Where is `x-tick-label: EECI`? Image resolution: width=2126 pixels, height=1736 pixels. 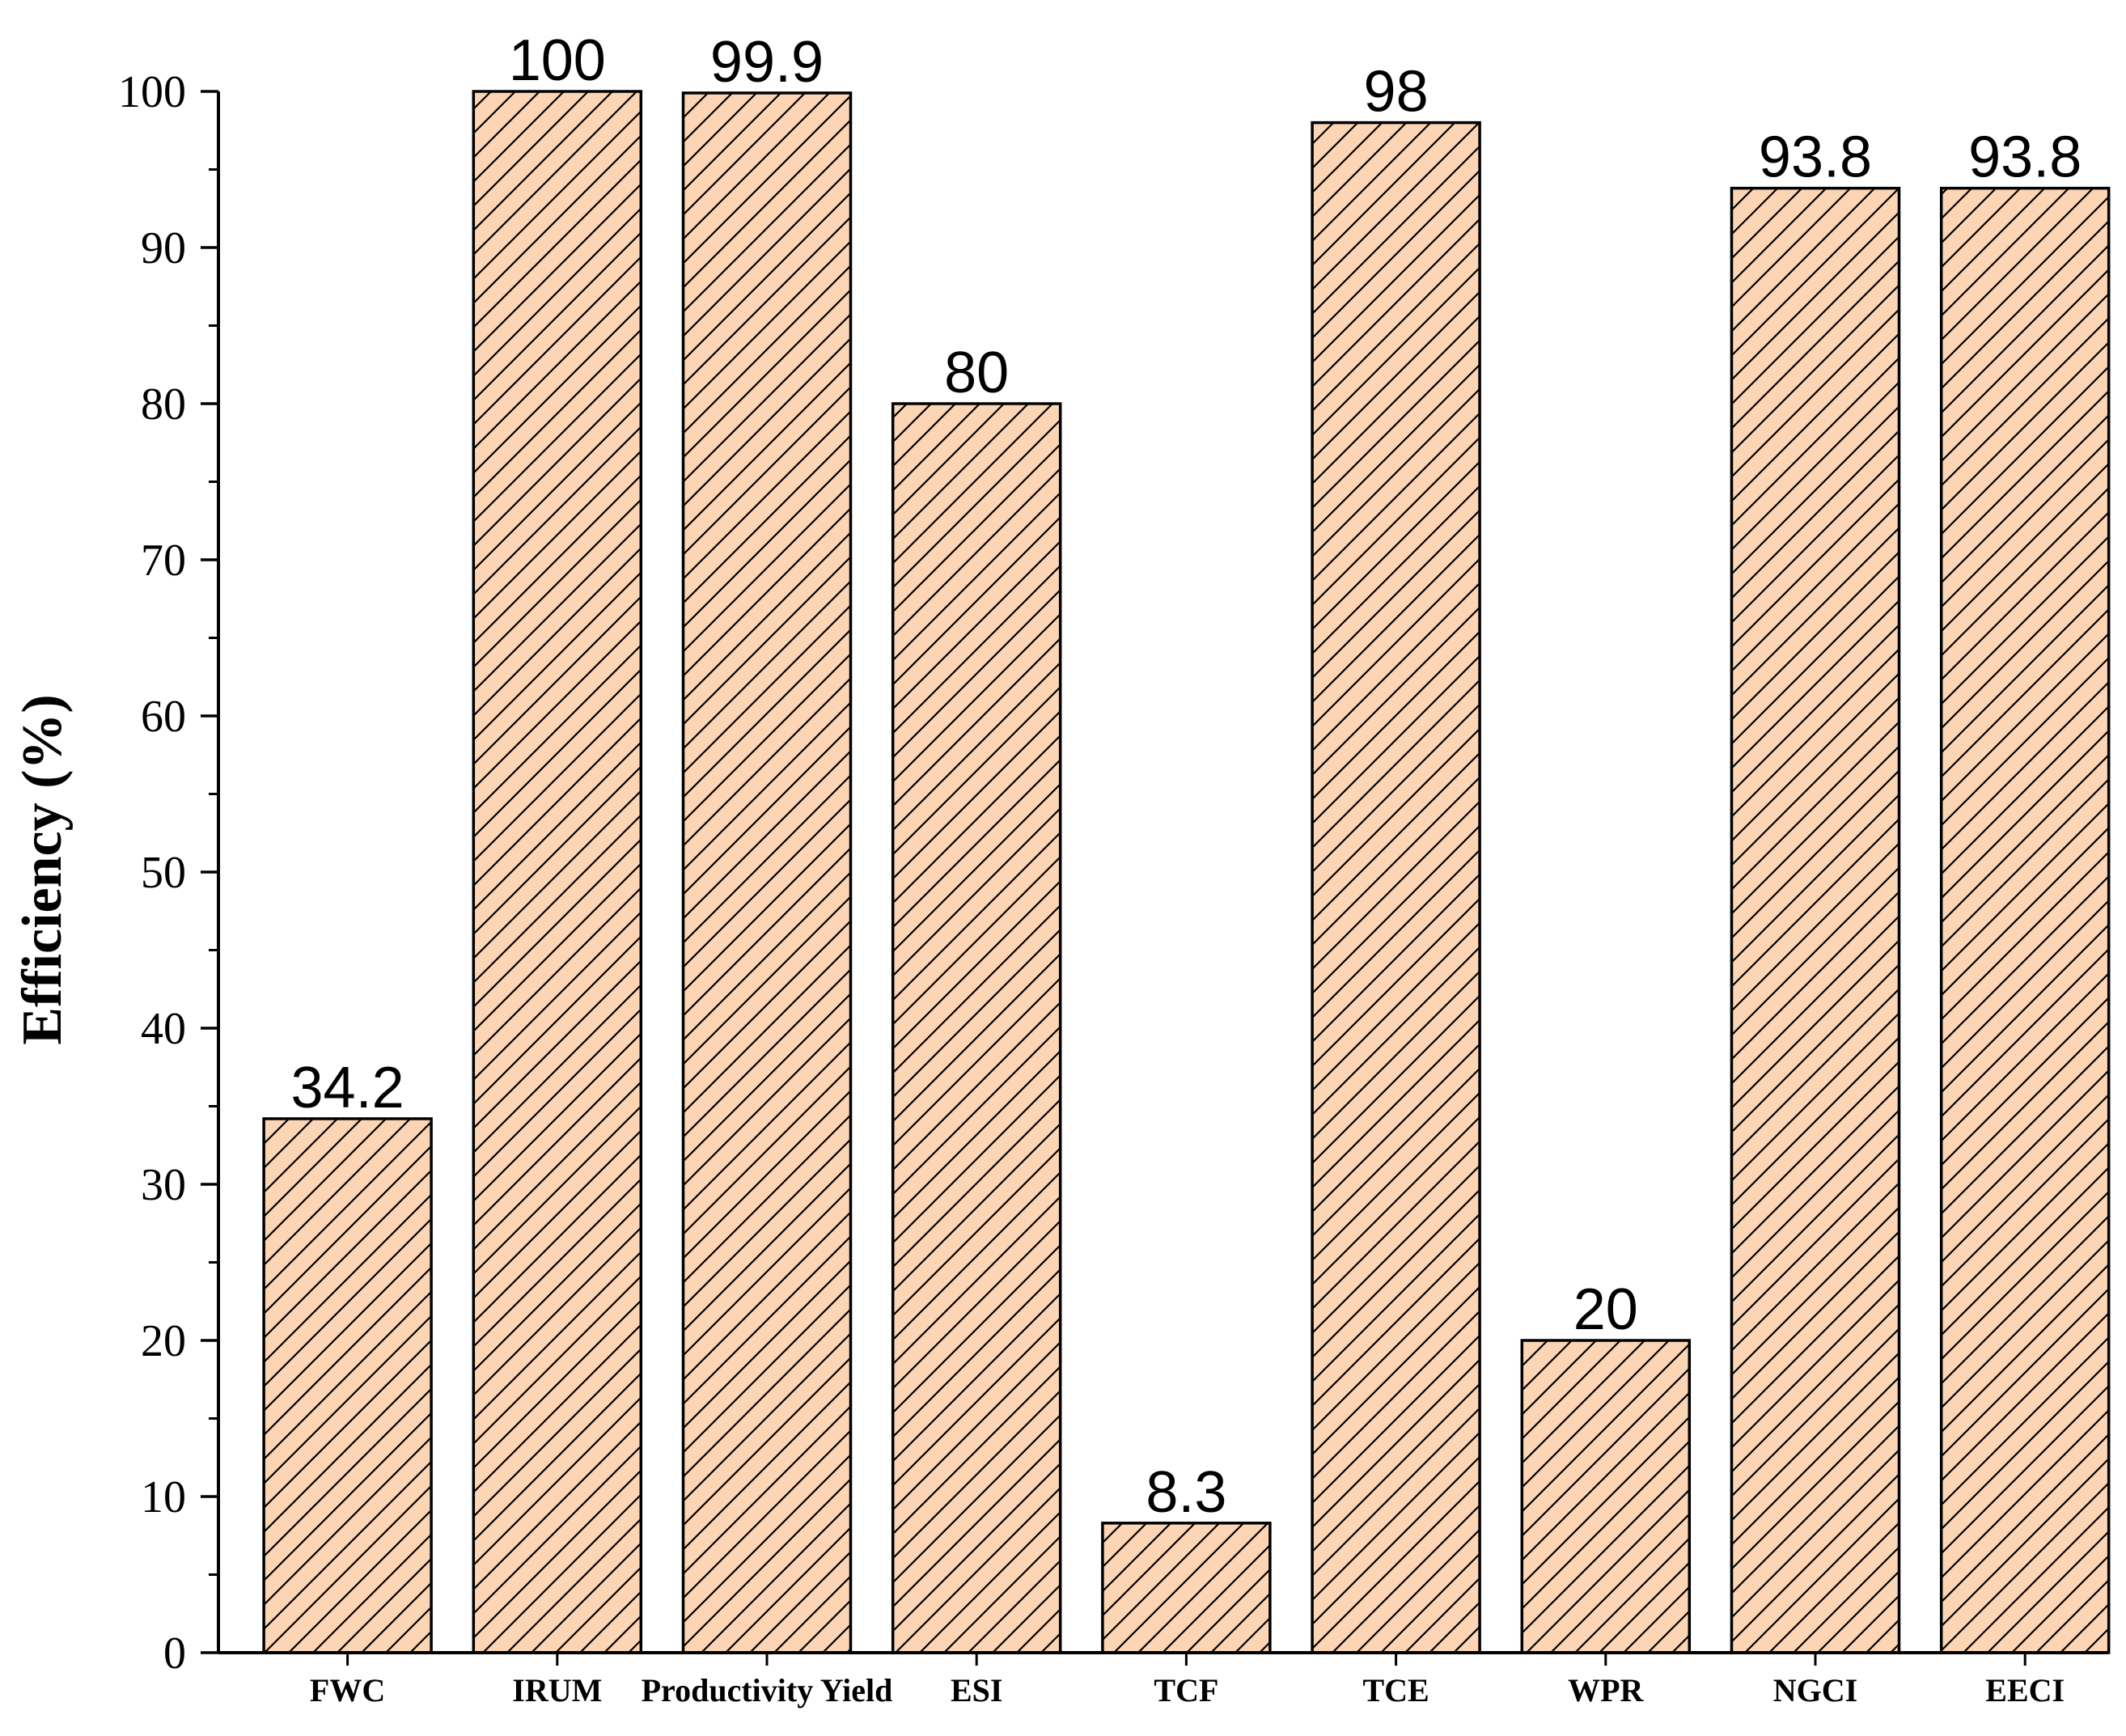
x-tick-label: EECI is located at coordinates (2025, 1690).